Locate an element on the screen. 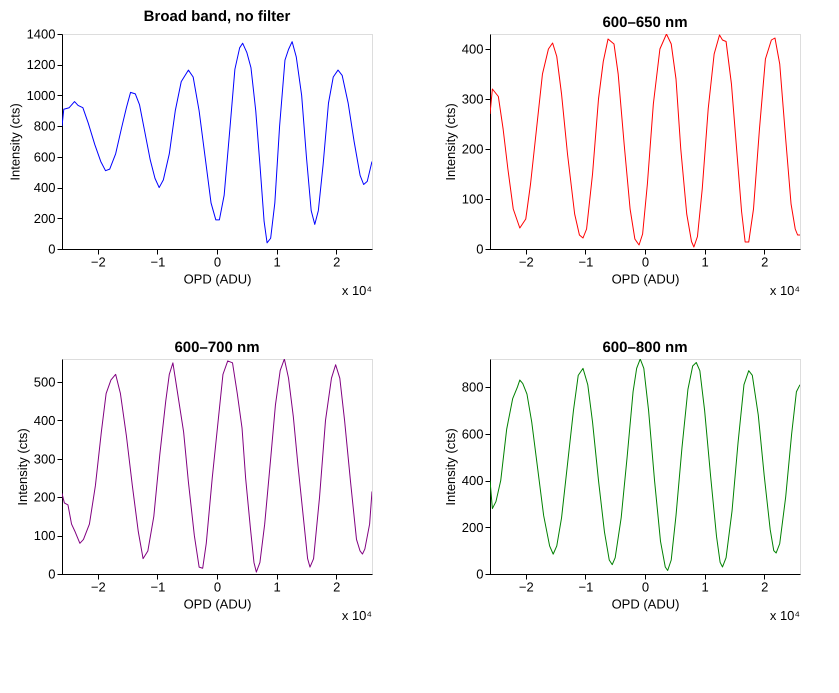 This screenshot has height=693, width=839. chart-title: 600–800 nm is located at coordinates (645, 347).